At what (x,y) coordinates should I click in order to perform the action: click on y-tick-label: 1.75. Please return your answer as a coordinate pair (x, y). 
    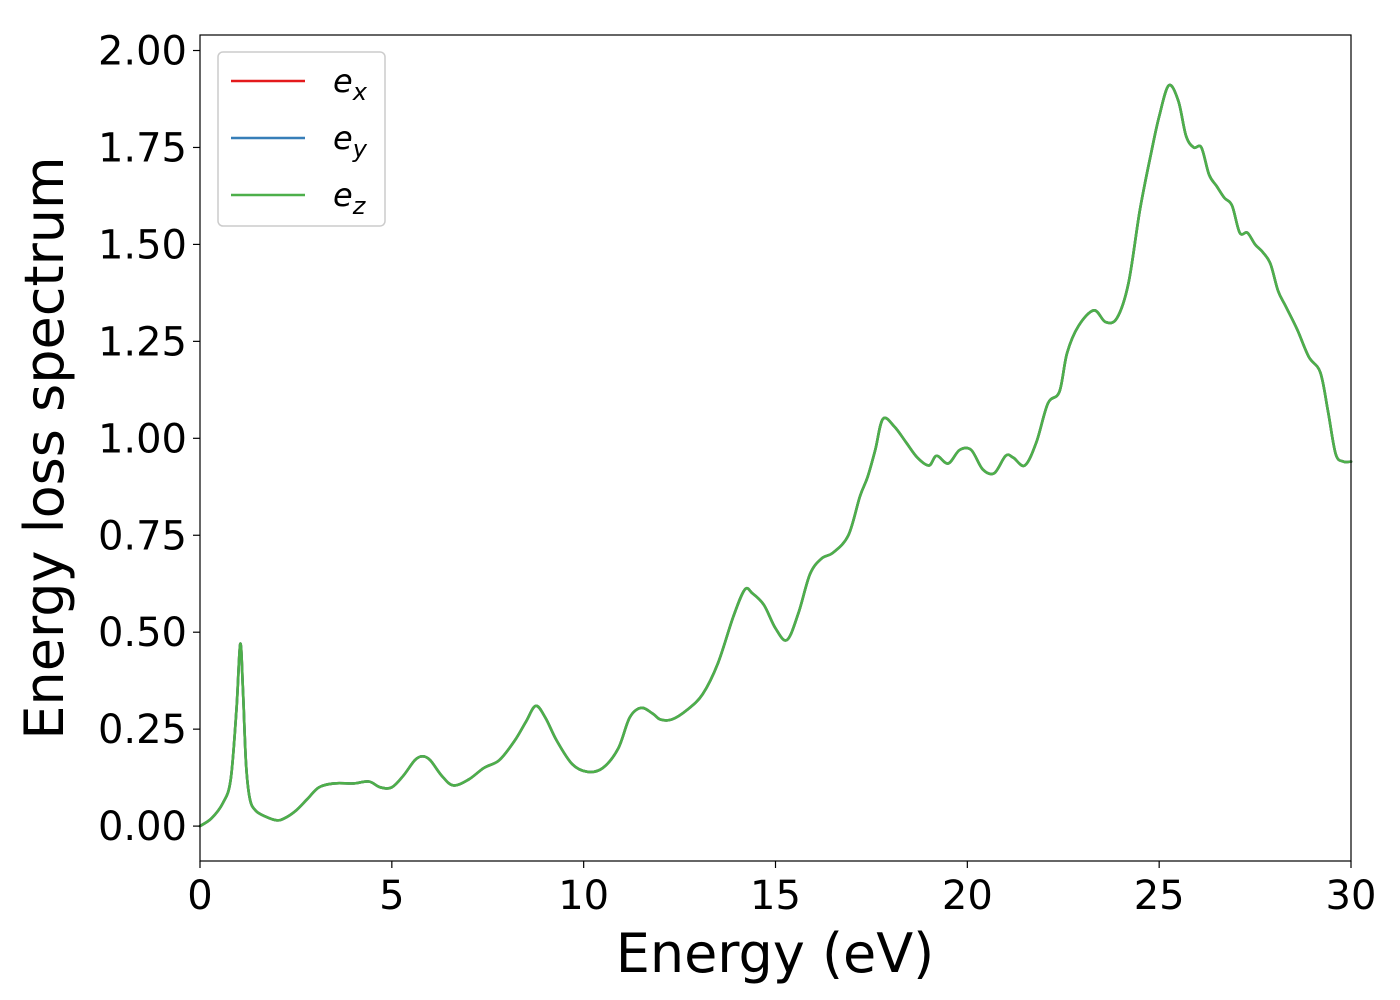
    Looking at the image, I should click on (142, 148).